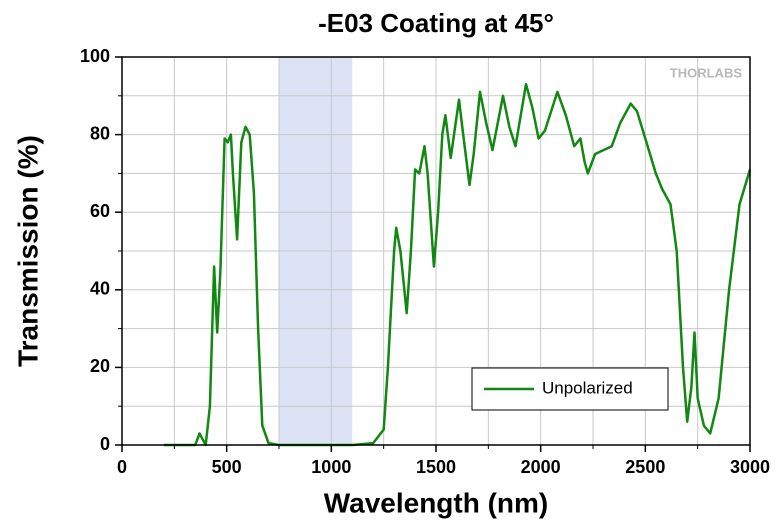  What do you see at coordinates (100, 133) in the screenshot?
I see `y-tick-label: 80` at bounding box center [100, 133].